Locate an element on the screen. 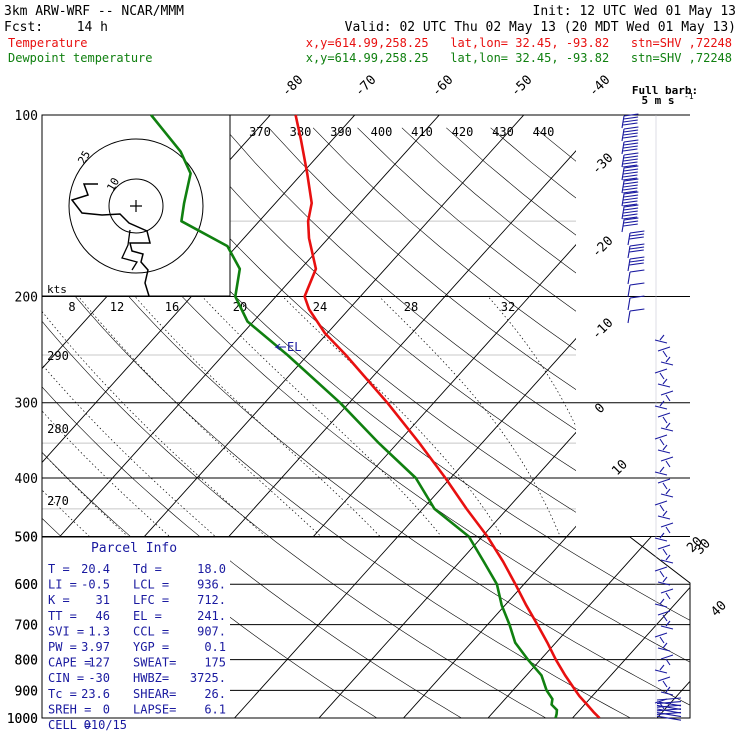 The image size is (740, 740). parcel-field-value: 241. is located at coordinates (211, 616).